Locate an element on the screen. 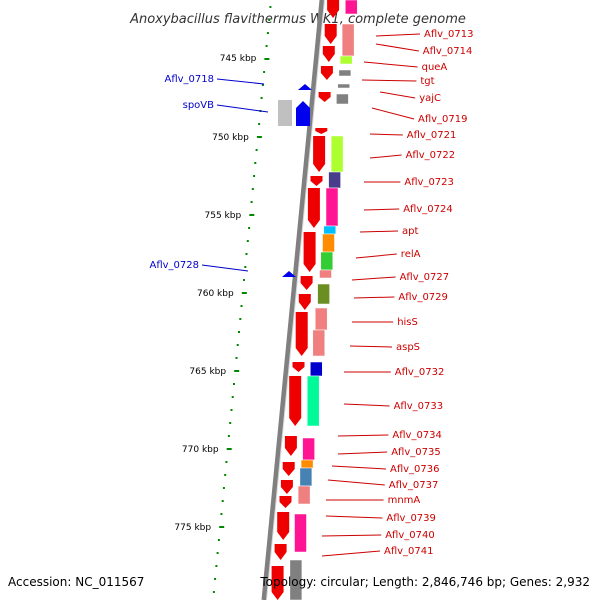 Image resolution: width=600 pixels, height=604 pixels. scale-label: 745 kbp is located at coordinates (238, 59).